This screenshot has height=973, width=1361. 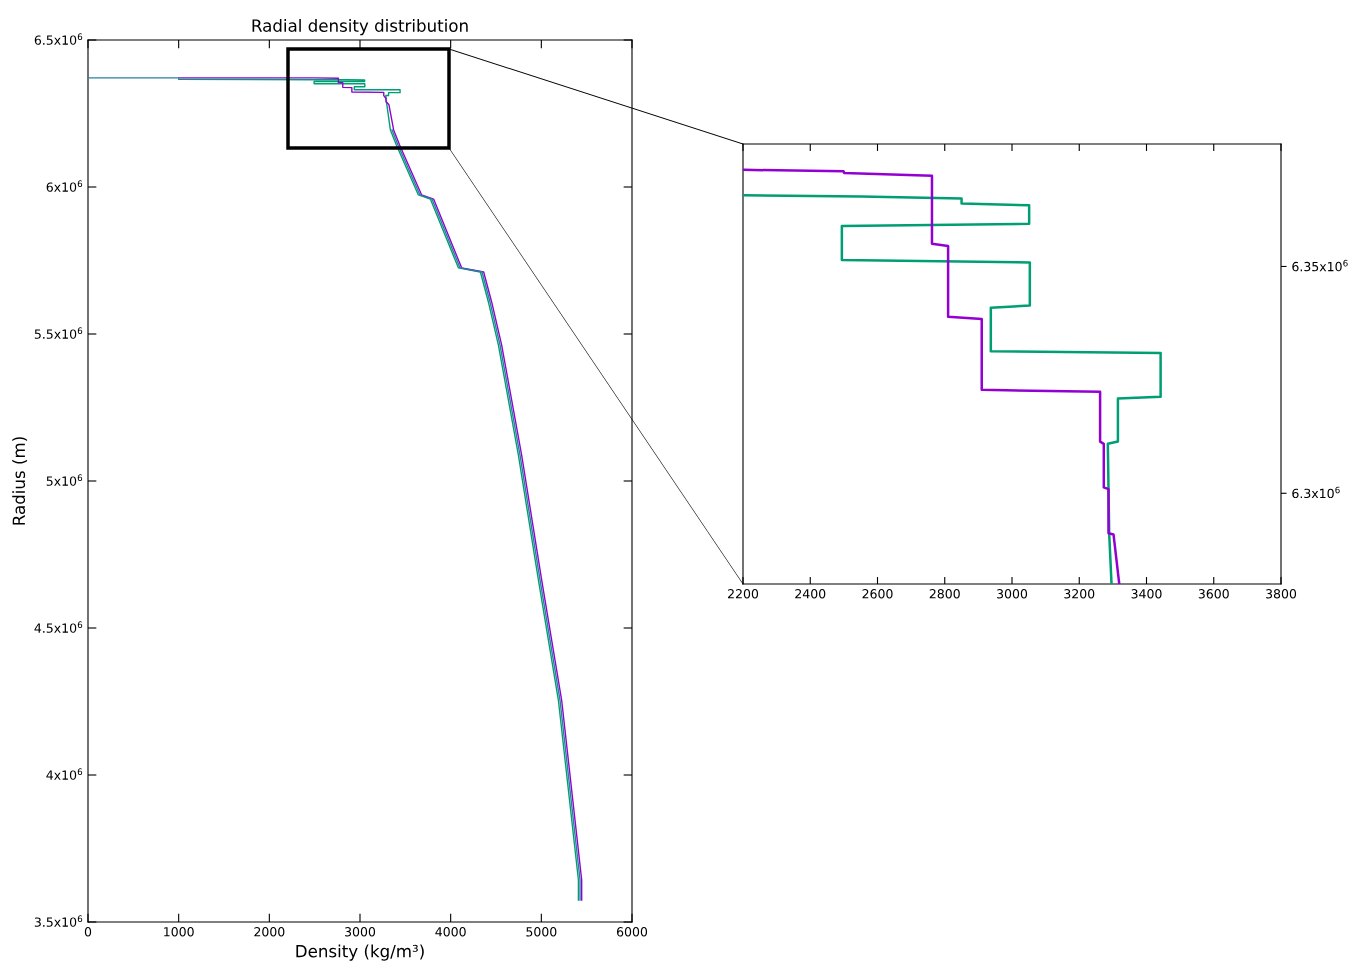 What do you see at coordinates (64, 480) in the screenshot?
I see `y-tick-label: 5x10$^{6}$` at bounding box center [64, 480].